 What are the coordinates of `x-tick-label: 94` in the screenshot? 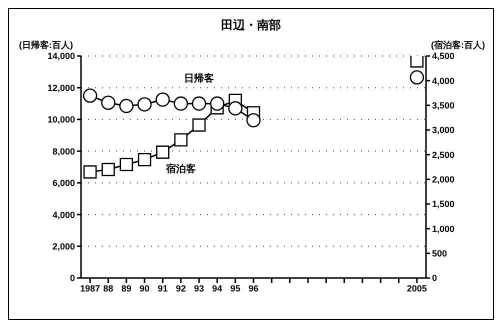 It's located at (217, 288).